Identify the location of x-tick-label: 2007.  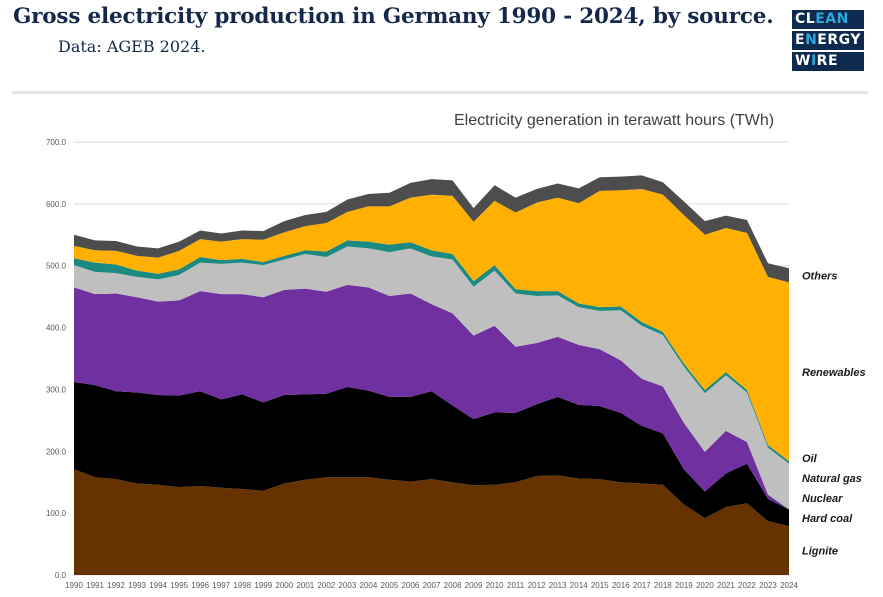
(432, 585).